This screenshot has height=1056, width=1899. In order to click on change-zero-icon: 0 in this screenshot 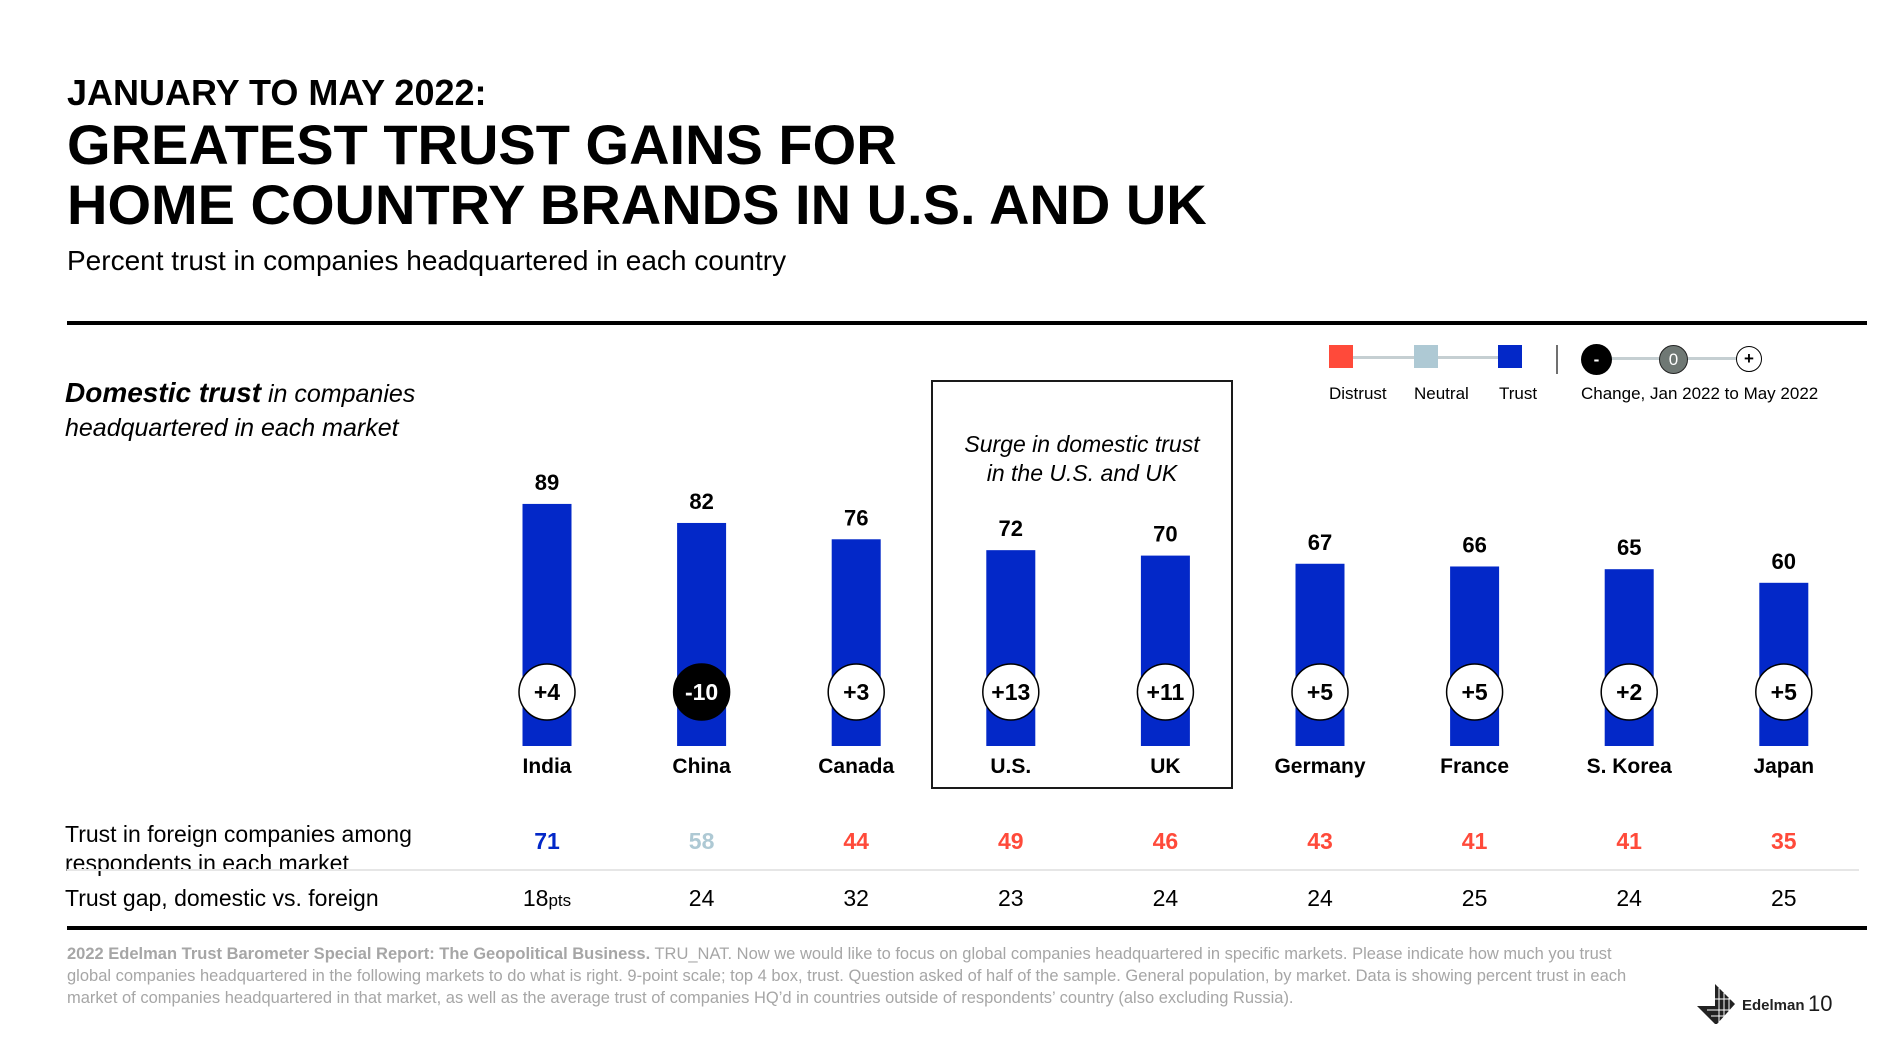, I will do `click(1673, 359)`.